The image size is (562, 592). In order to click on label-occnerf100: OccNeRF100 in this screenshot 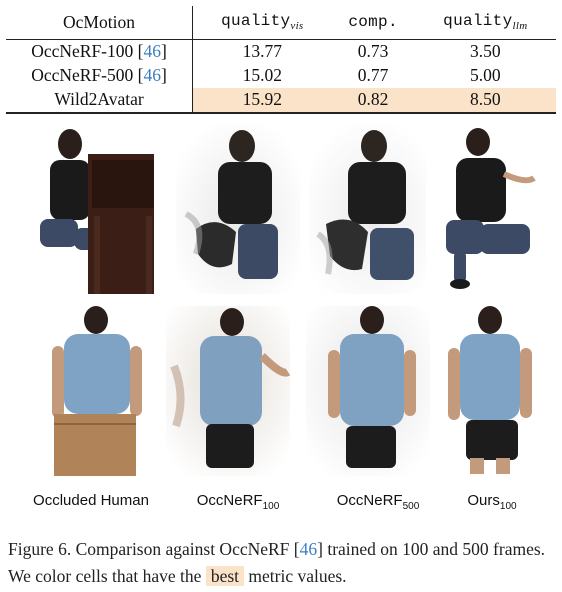, I will do `click(238, 502)`.